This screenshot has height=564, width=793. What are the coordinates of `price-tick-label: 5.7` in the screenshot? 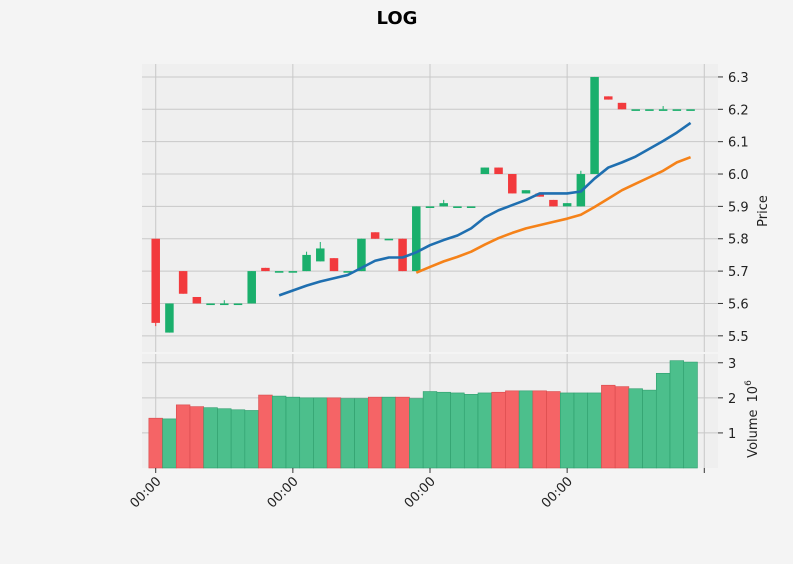 It's located at (738, 272).